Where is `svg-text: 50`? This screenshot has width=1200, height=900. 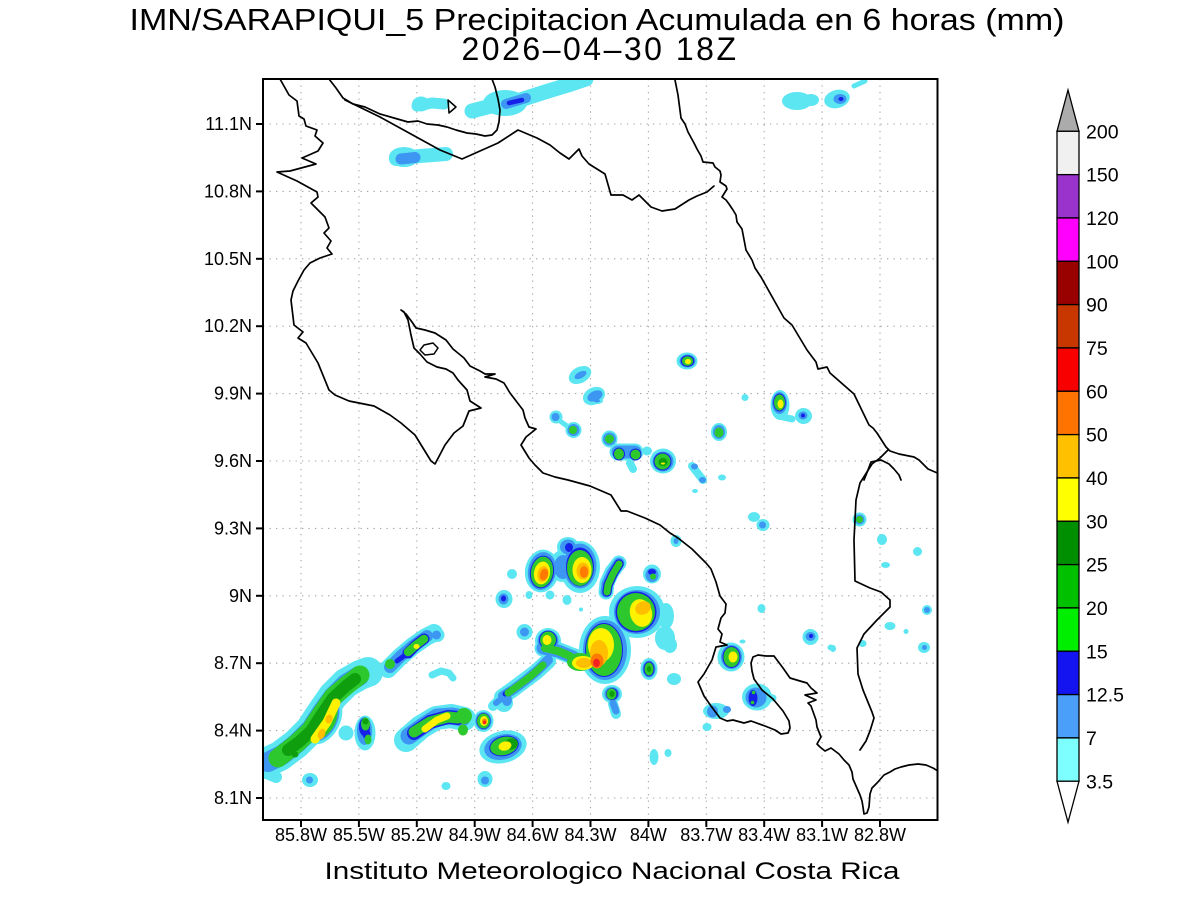
svg-text: 50 is located at coordinates (1097, 436).